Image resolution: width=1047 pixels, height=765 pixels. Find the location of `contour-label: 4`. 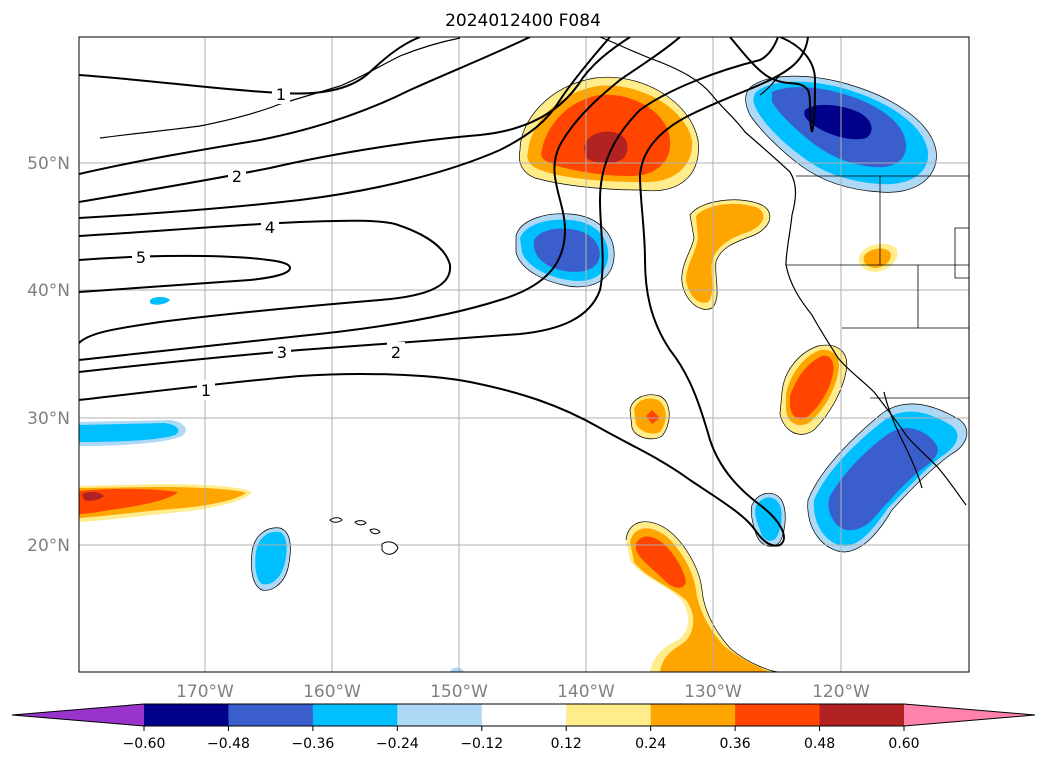

contour-label: 4 is located at coordinates (270, 227).